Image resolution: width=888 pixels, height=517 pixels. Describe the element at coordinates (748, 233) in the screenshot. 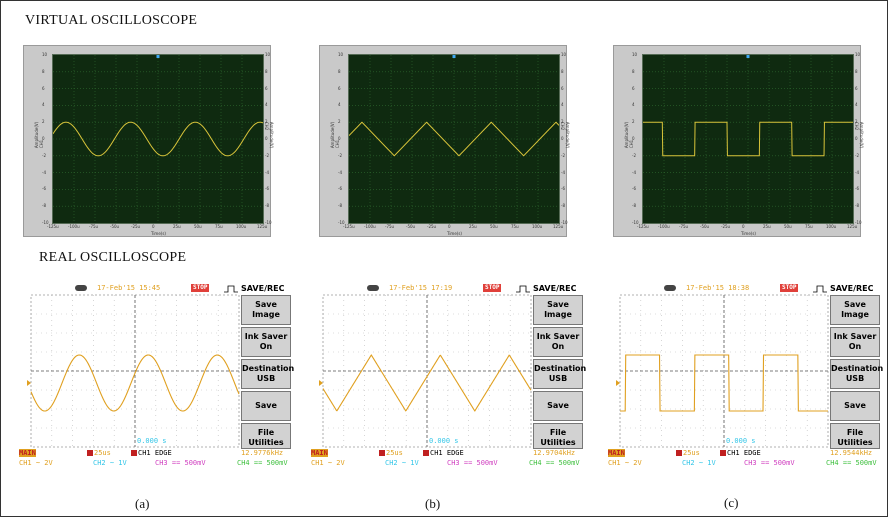

I see `x-axis-label: Time(s)` at that location.